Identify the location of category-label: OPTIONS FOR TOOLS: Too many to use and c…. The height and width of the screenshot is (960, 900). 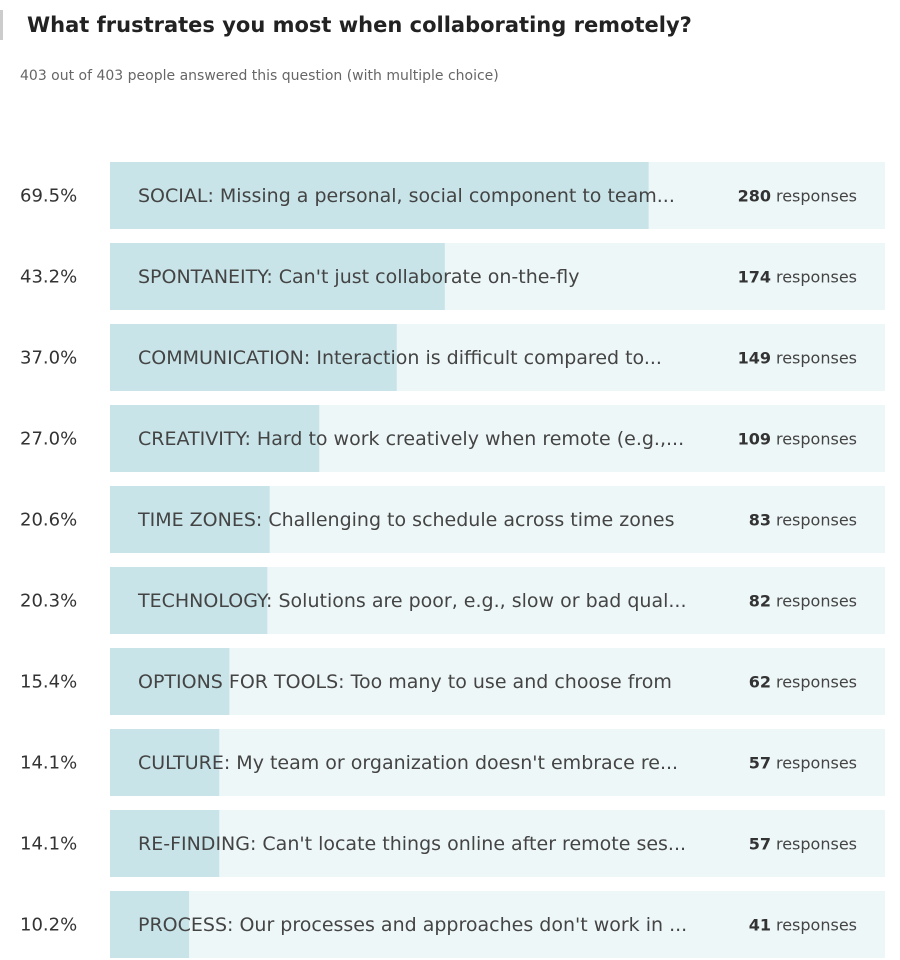
(405, 682).